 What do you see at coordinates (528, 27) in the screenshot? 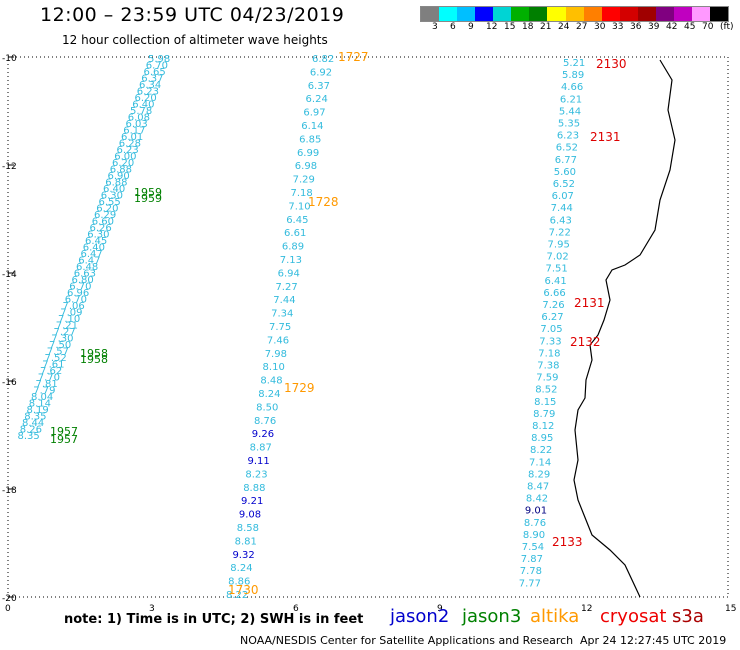
I see `legend-label: 18` at bounding box center [528, 27].